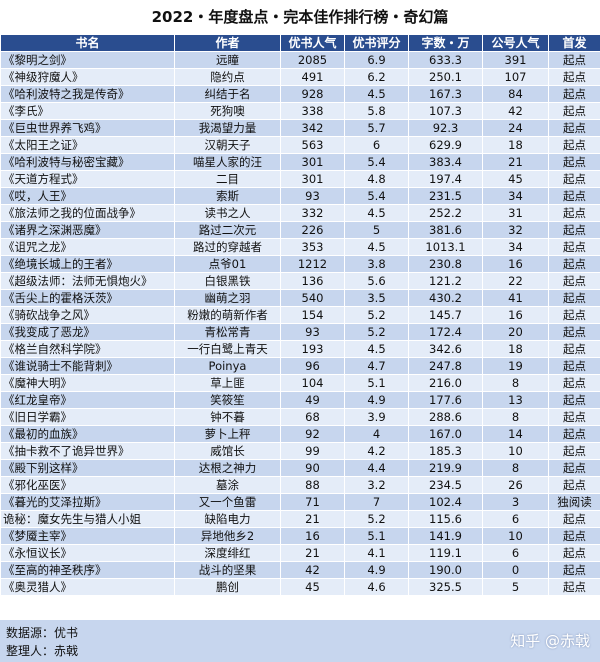  I want to click on table-row: 《黎明之剑》 远瞳 2085 6.9 633.3 391 起点, so click(300, 60).